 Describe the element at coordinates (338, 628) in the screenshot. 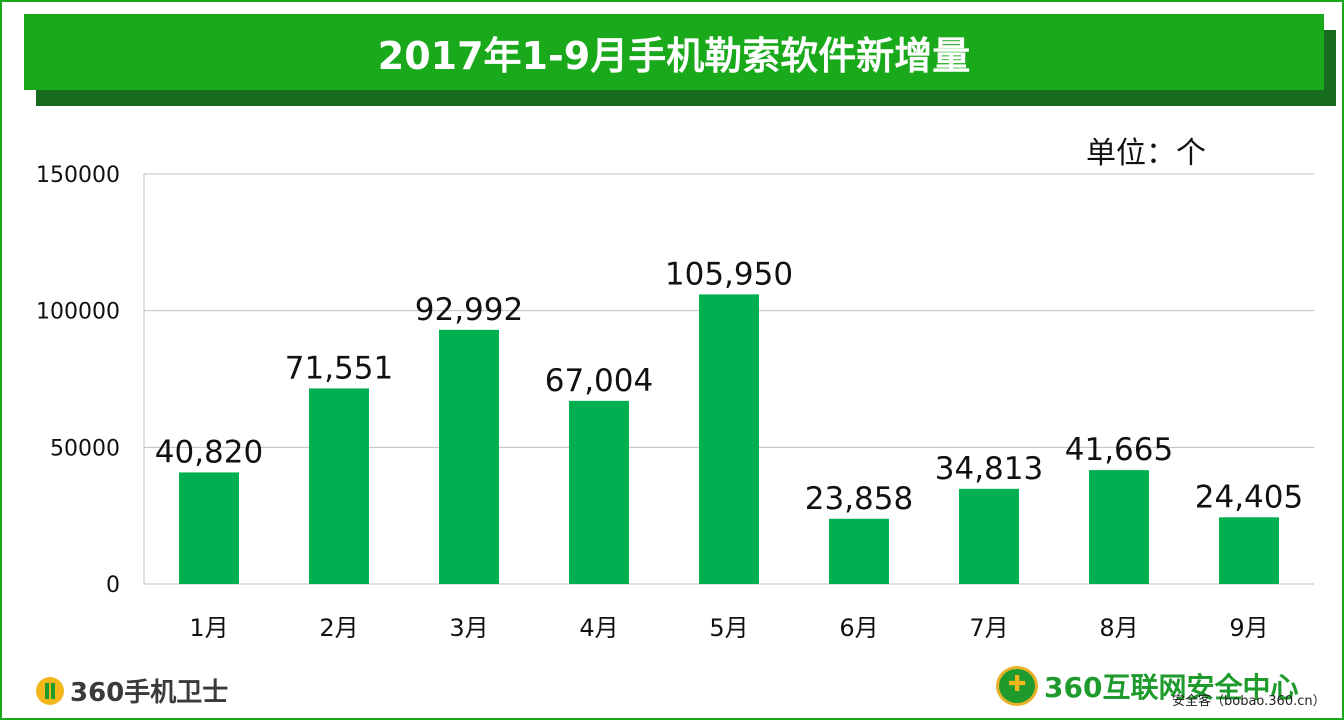

I see `x-tick-label-2: 2月` at that location.